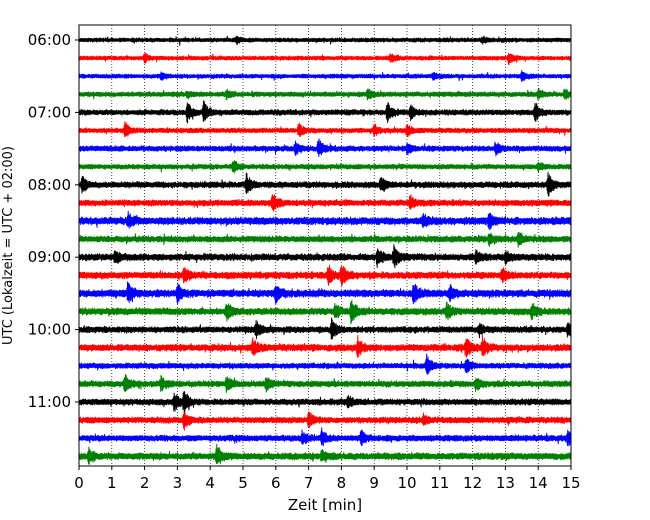 This screenshot has width=650, height=520. Describe the element at coordinates (374, 483) in the screenshot. I see `x-tick-label-9: 9` at that location.